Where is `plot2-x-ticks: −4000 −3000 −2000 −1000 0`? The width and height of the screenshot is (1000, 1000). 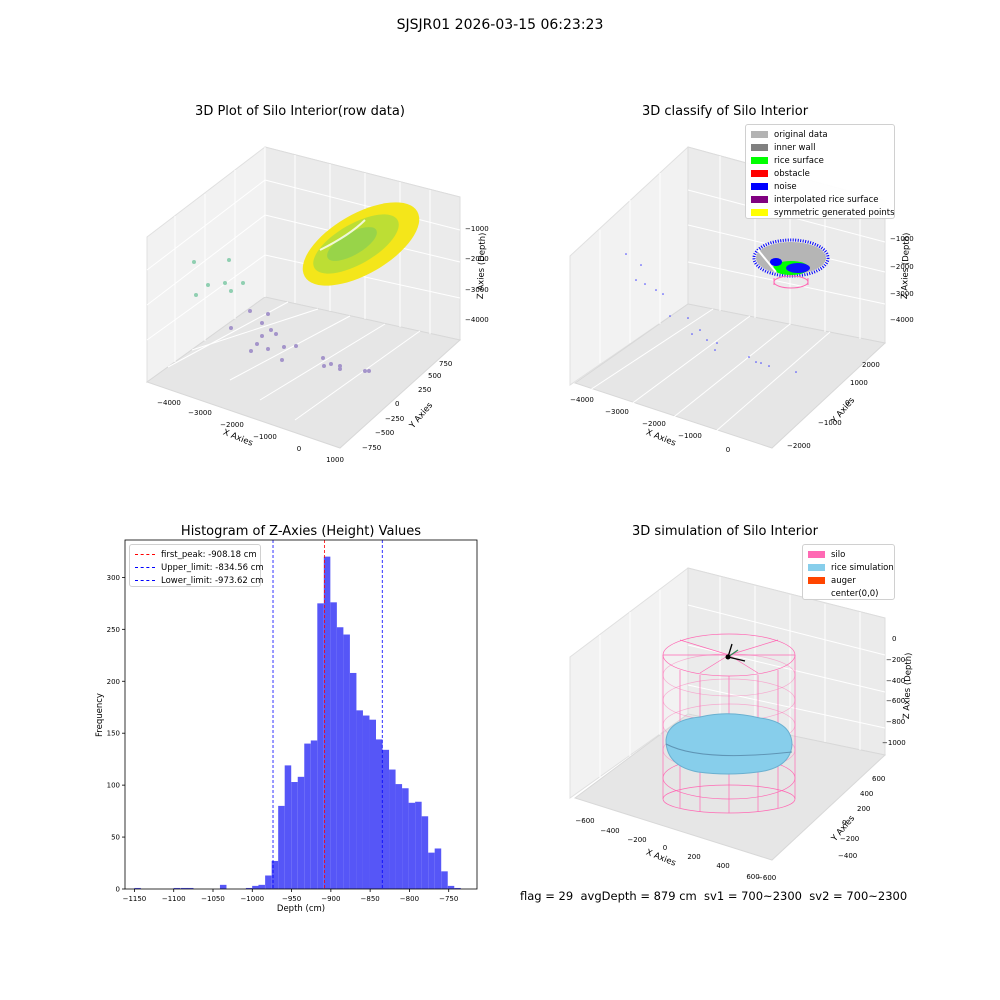
plot2-x-ticks: −4000 −3000 −2000 −1000 0 is located at coordinates (650, 425).